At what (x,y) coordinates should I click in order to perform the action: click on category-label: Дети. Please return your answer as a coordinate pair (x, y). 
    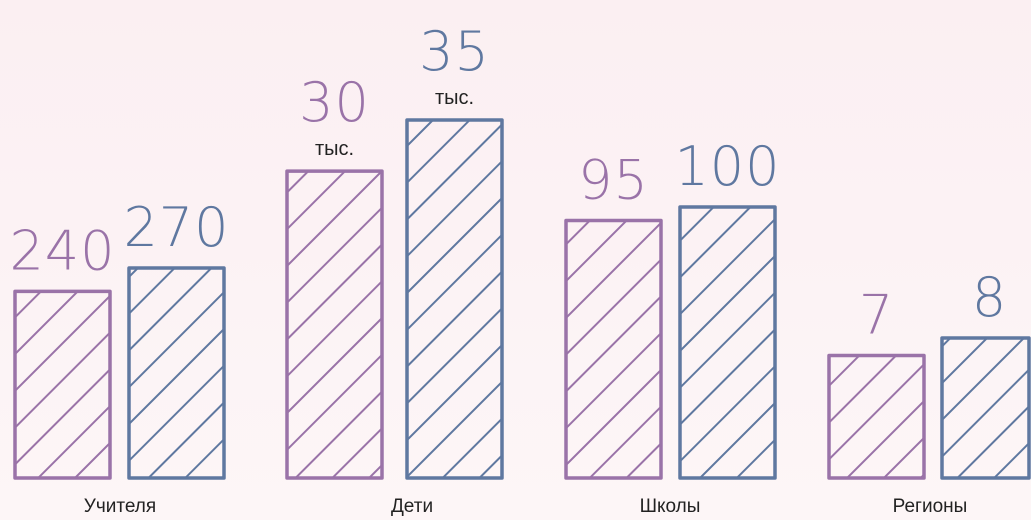
    Looking at the image, I should click on (412, 506).